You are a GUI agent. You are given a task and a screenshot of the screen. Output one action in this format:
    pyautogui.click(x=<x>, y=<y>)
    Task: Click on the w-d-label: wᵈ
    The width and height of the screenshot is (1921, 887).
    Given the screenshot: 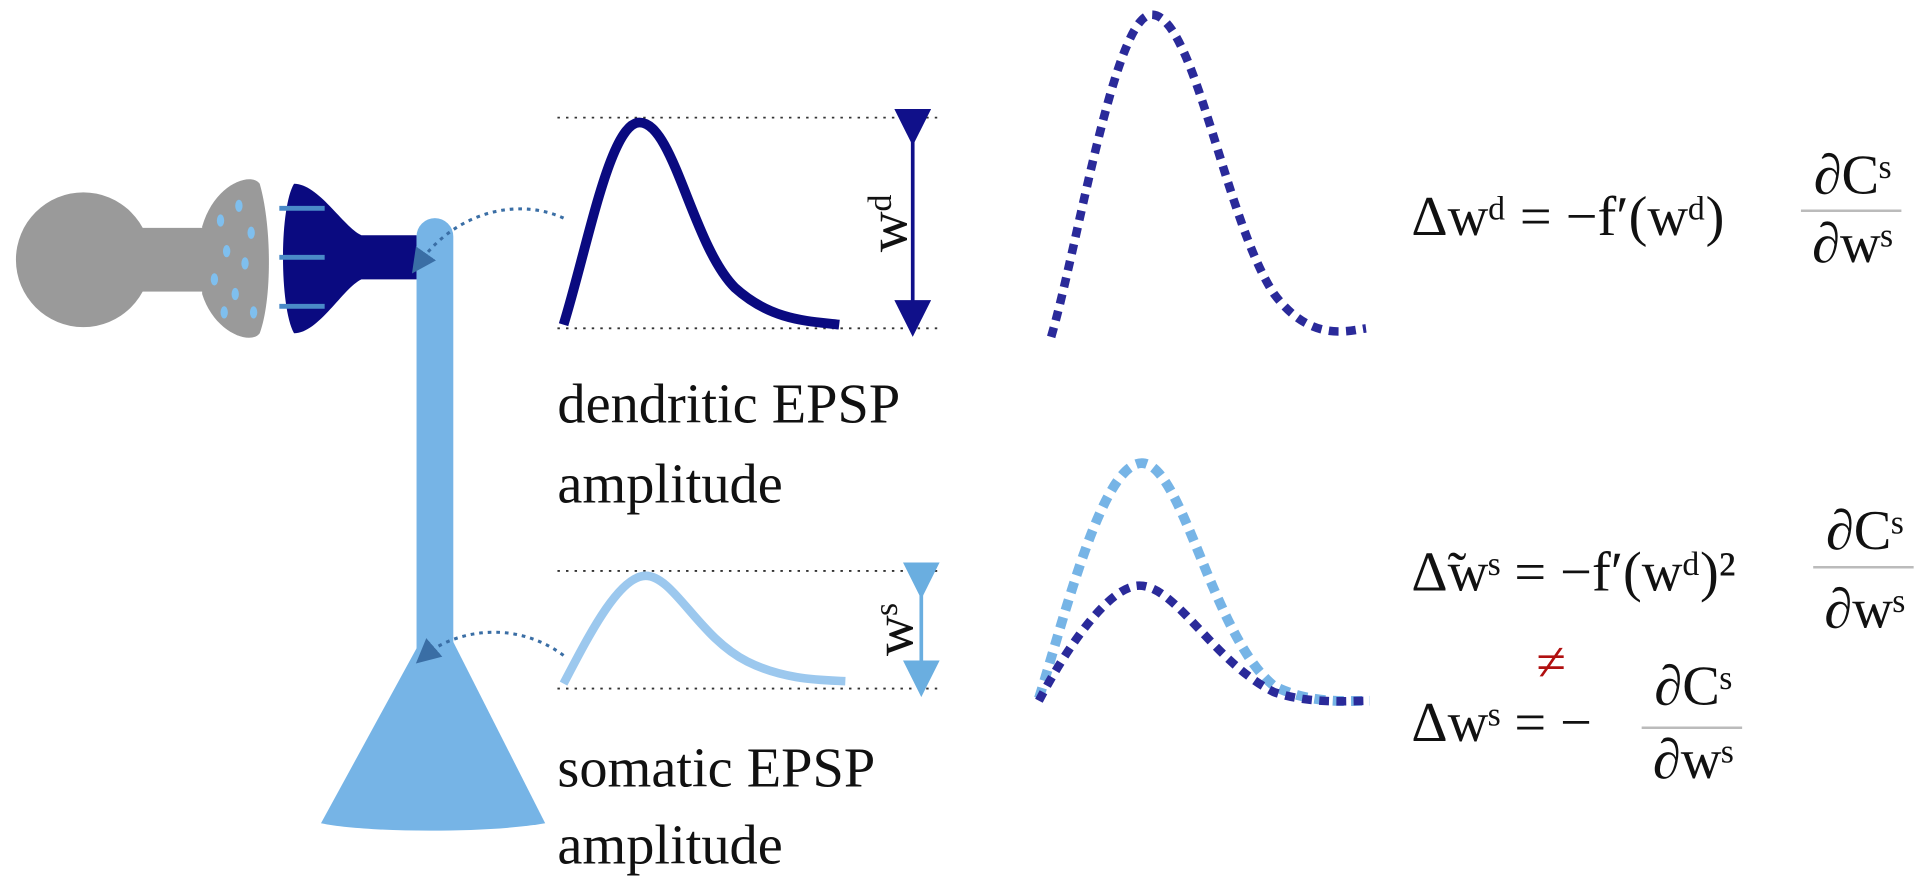 What is the action you would take?
    pyautogui.click(x=889, y=223)
    